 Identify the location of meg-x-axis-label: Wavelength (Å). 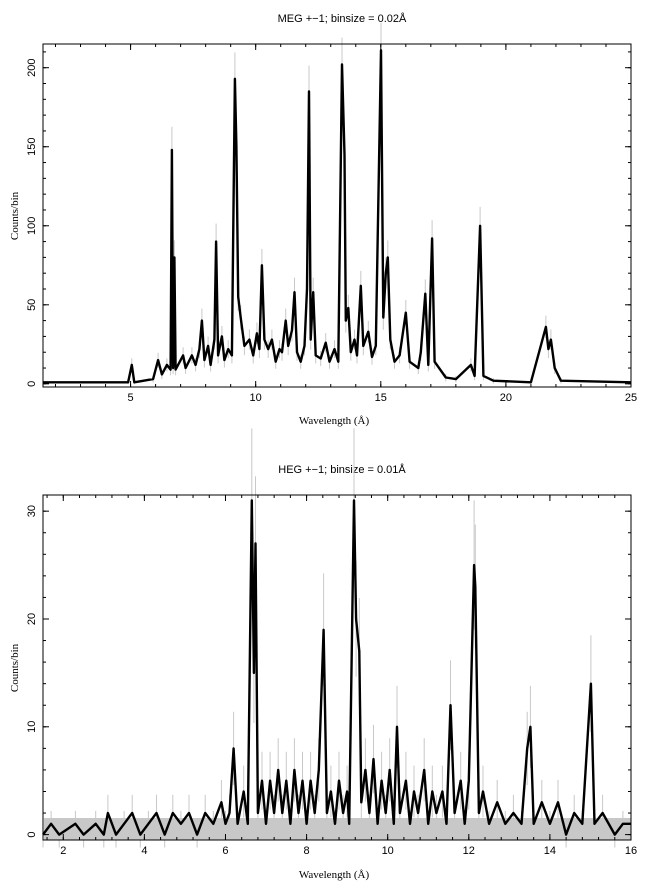
(334, 421).